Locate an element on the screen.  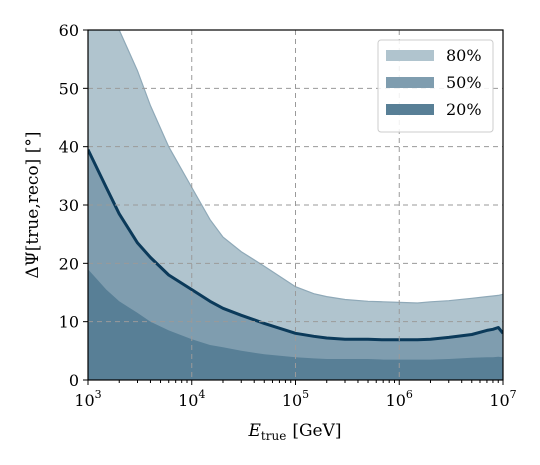
legend-label: 50% is located at coordinates (464, 82).